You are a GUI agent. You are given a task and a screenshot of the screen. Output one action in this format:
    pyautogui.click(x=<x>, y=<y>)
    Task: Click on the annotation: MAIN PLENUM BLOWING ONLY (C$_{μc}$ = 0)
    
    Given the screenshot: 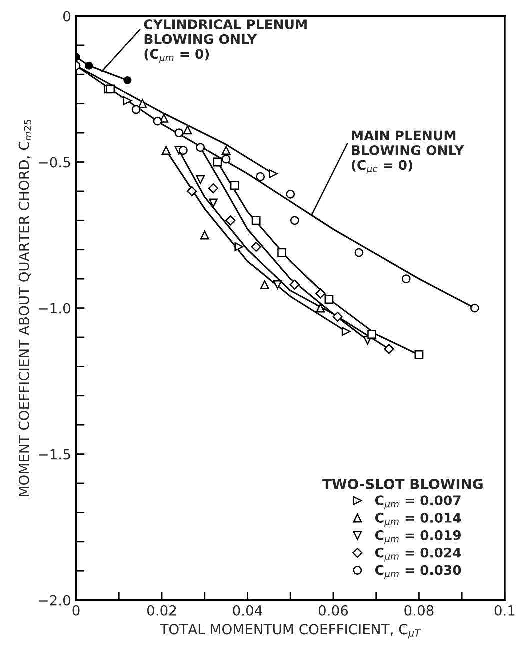 What is the action you would take?
    pyautogui.click(x=408, y=152)
    